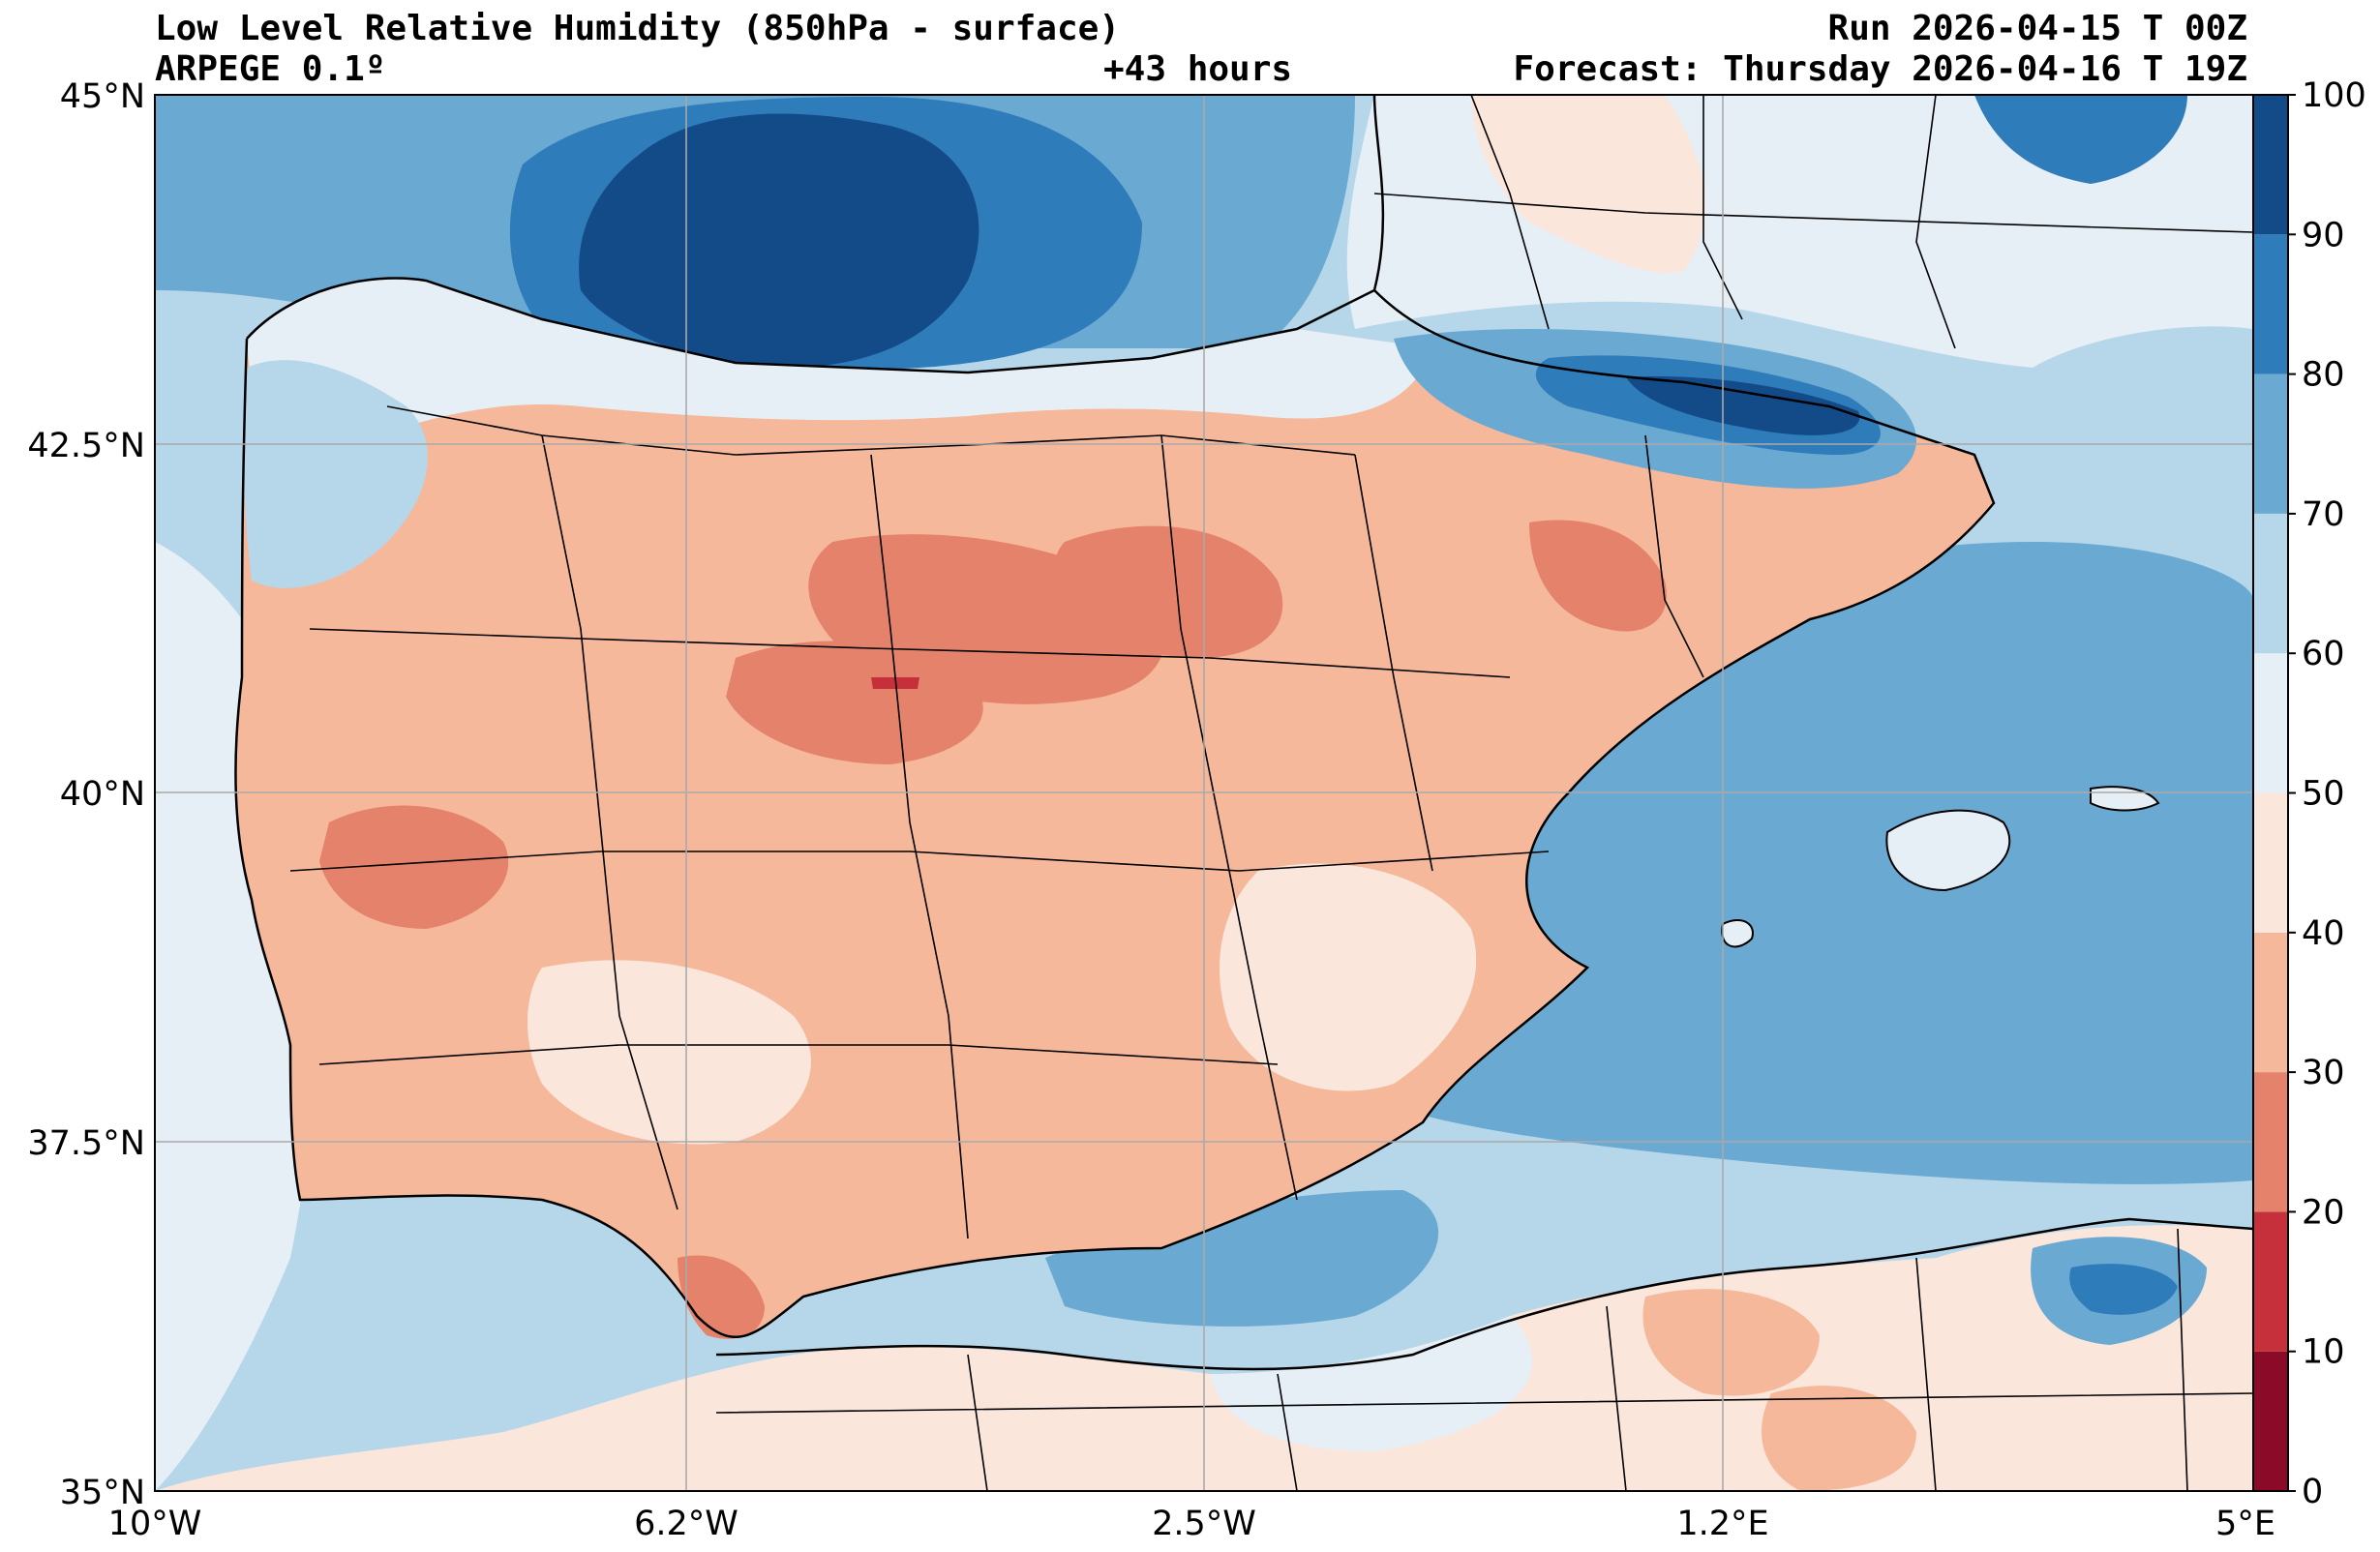 The image size is (2380, 1552). Describe the element at coordinates (335, 474) in the screenshot. I see `galicia-blue` at that location.